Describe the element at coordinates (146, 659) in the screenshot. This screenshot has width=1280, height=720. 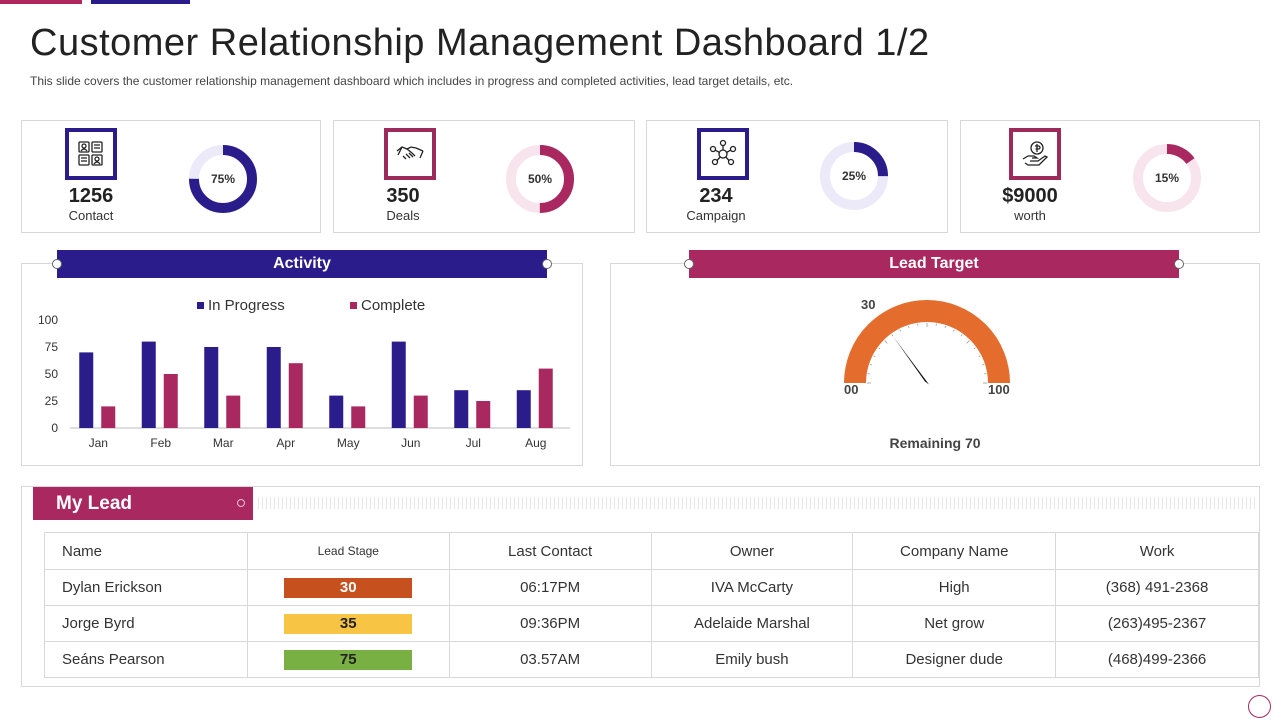
I see `cell-name: Seáns Pearson` at that location.